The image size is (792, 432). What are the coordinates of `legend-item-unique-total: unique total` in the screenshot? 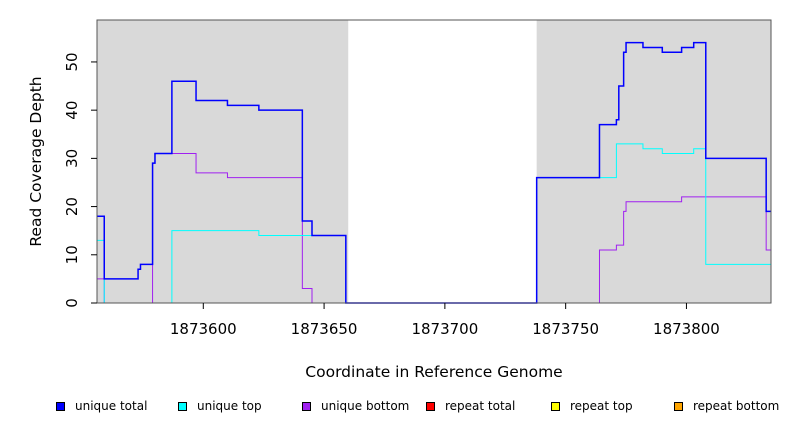 It's located at (101, 406).